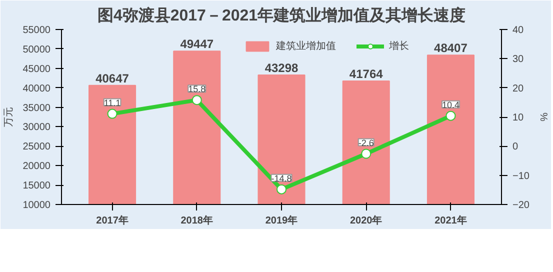 Image resolution: width=553 pixels, height=272 pixels. Describe the element at coordinates (36, 128) in the screenshot. I see `y-tick-label: 30000` at that location.